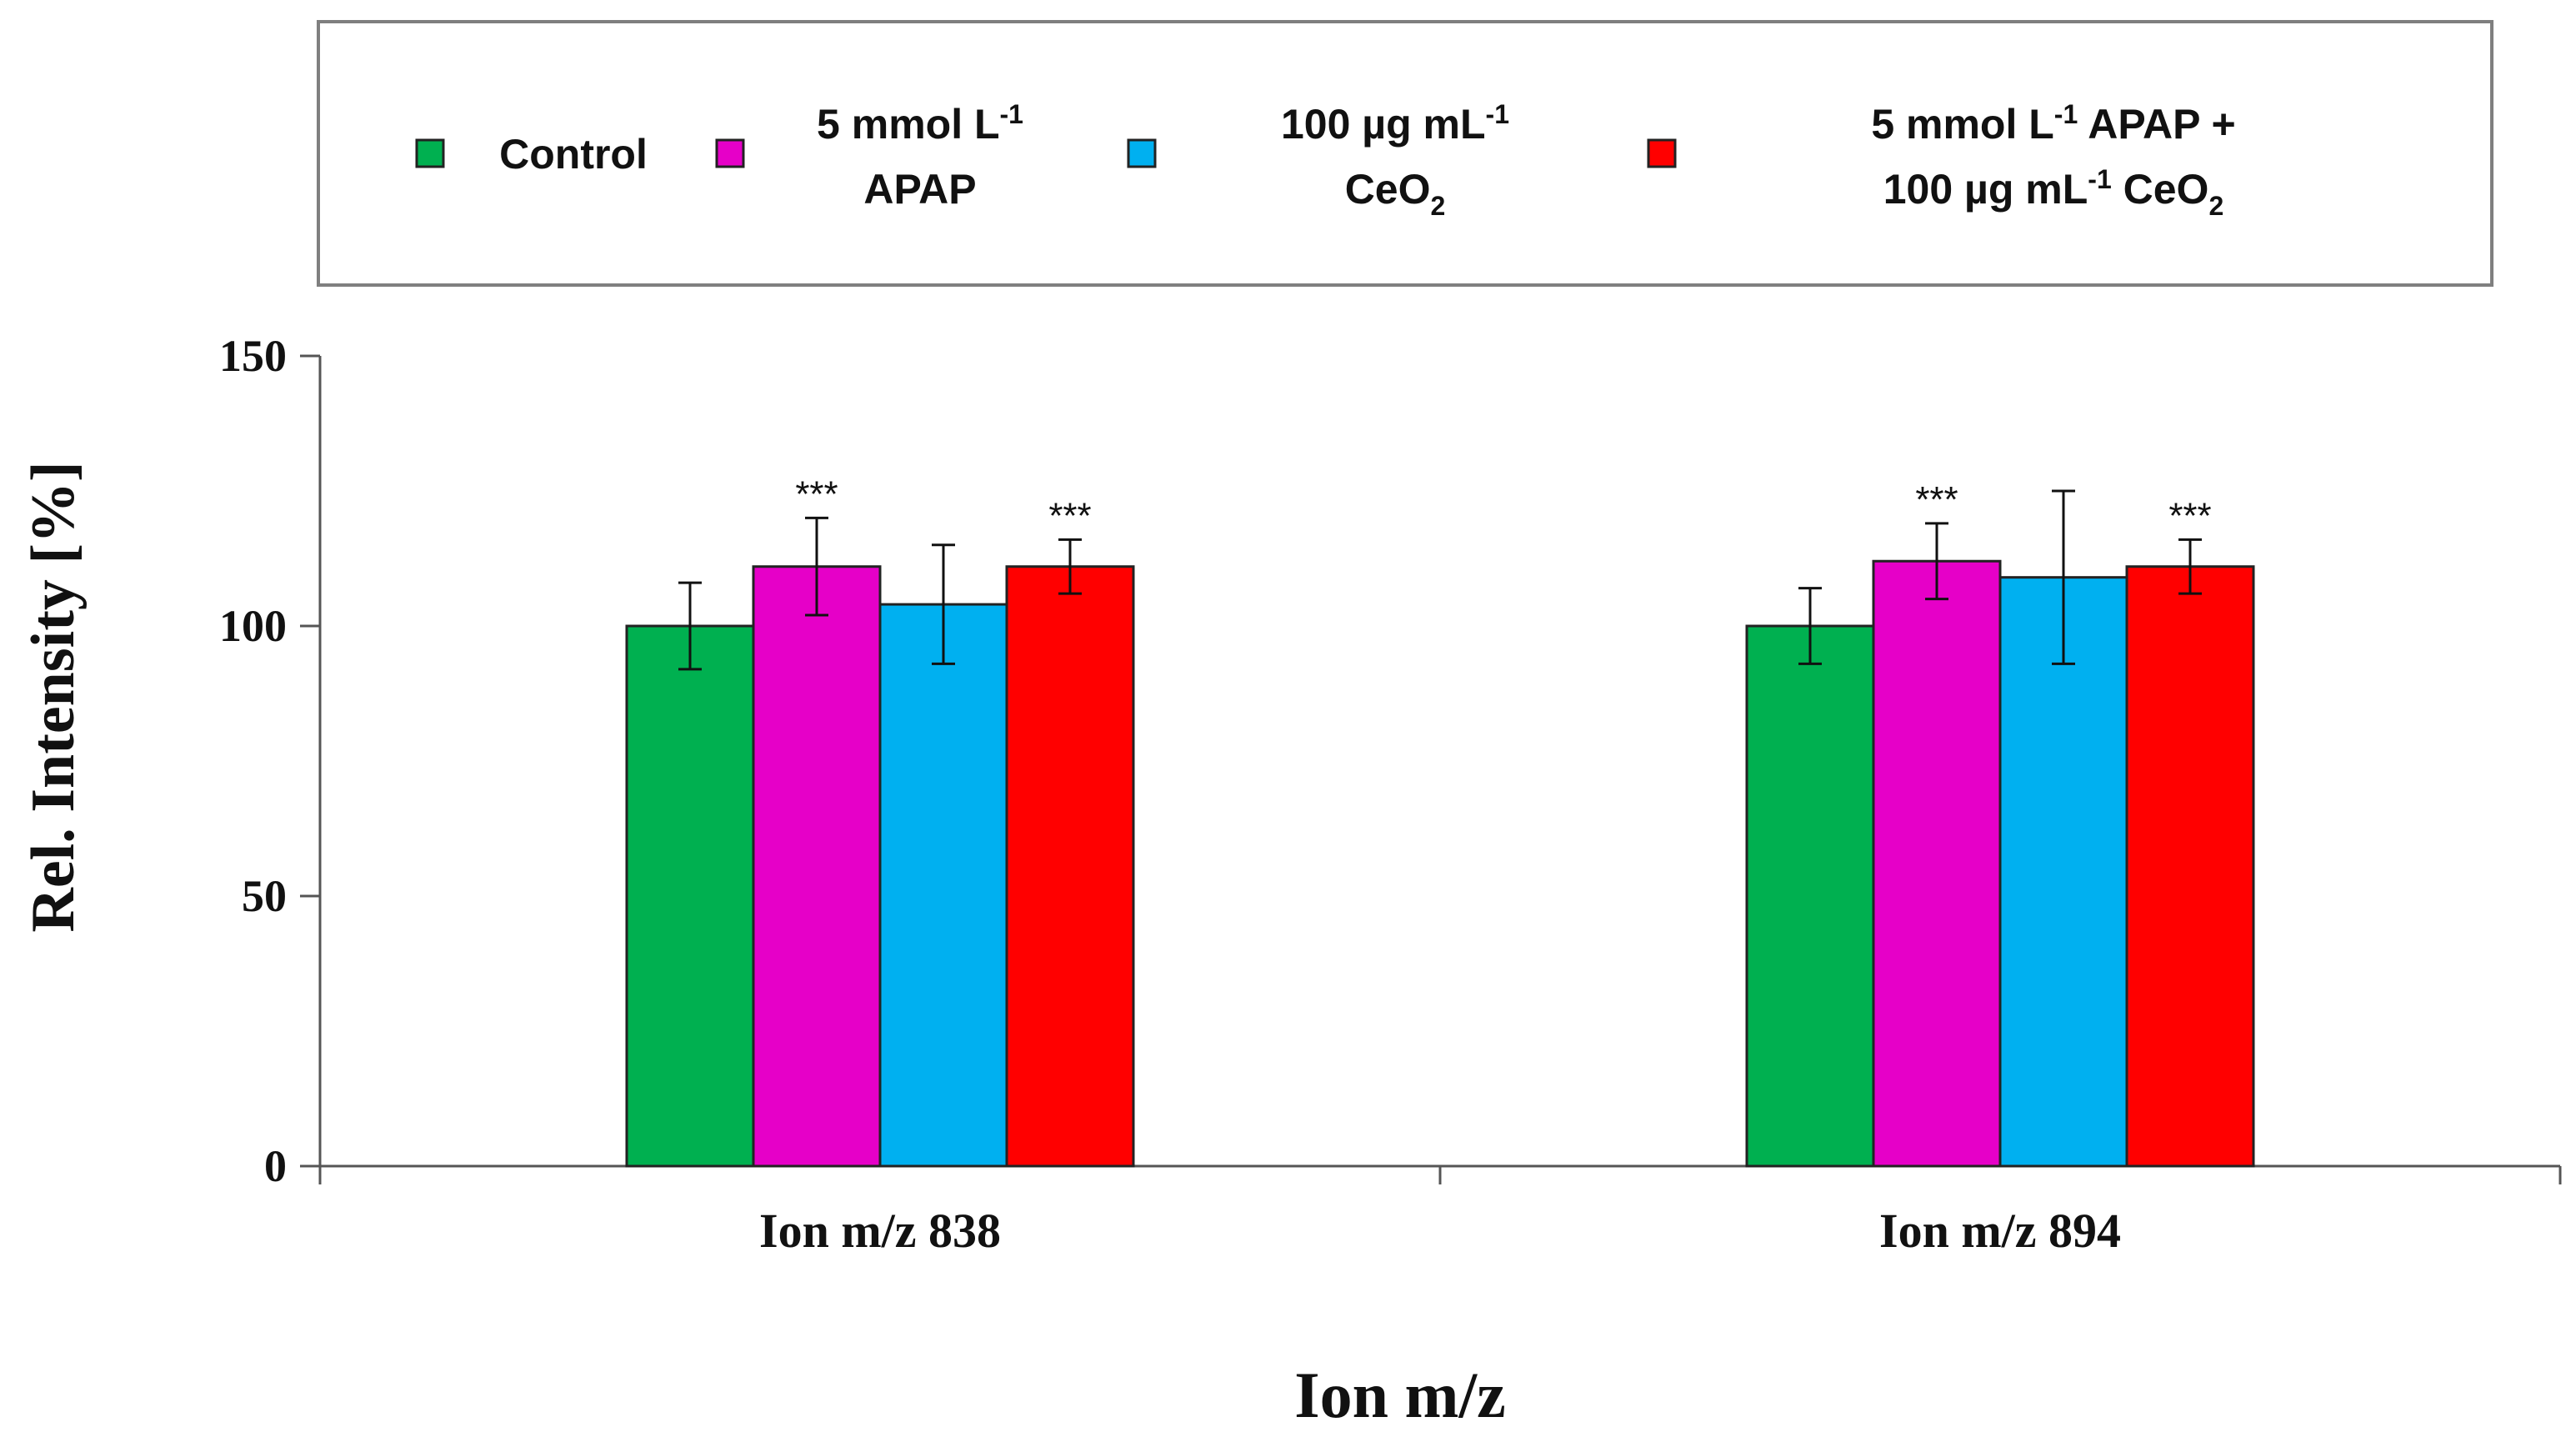  I want to click on legend-label-1-line-1: Control, so click(573, 155).